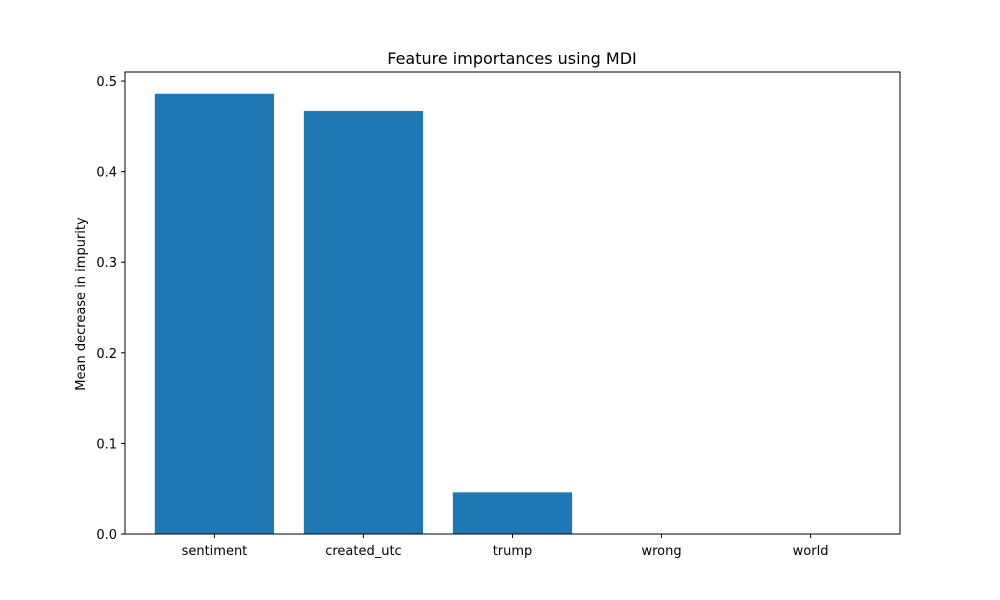 The width and height of the screenshot is (1000, 600). I want to click on x-tick-label: world, so click(811, 551).